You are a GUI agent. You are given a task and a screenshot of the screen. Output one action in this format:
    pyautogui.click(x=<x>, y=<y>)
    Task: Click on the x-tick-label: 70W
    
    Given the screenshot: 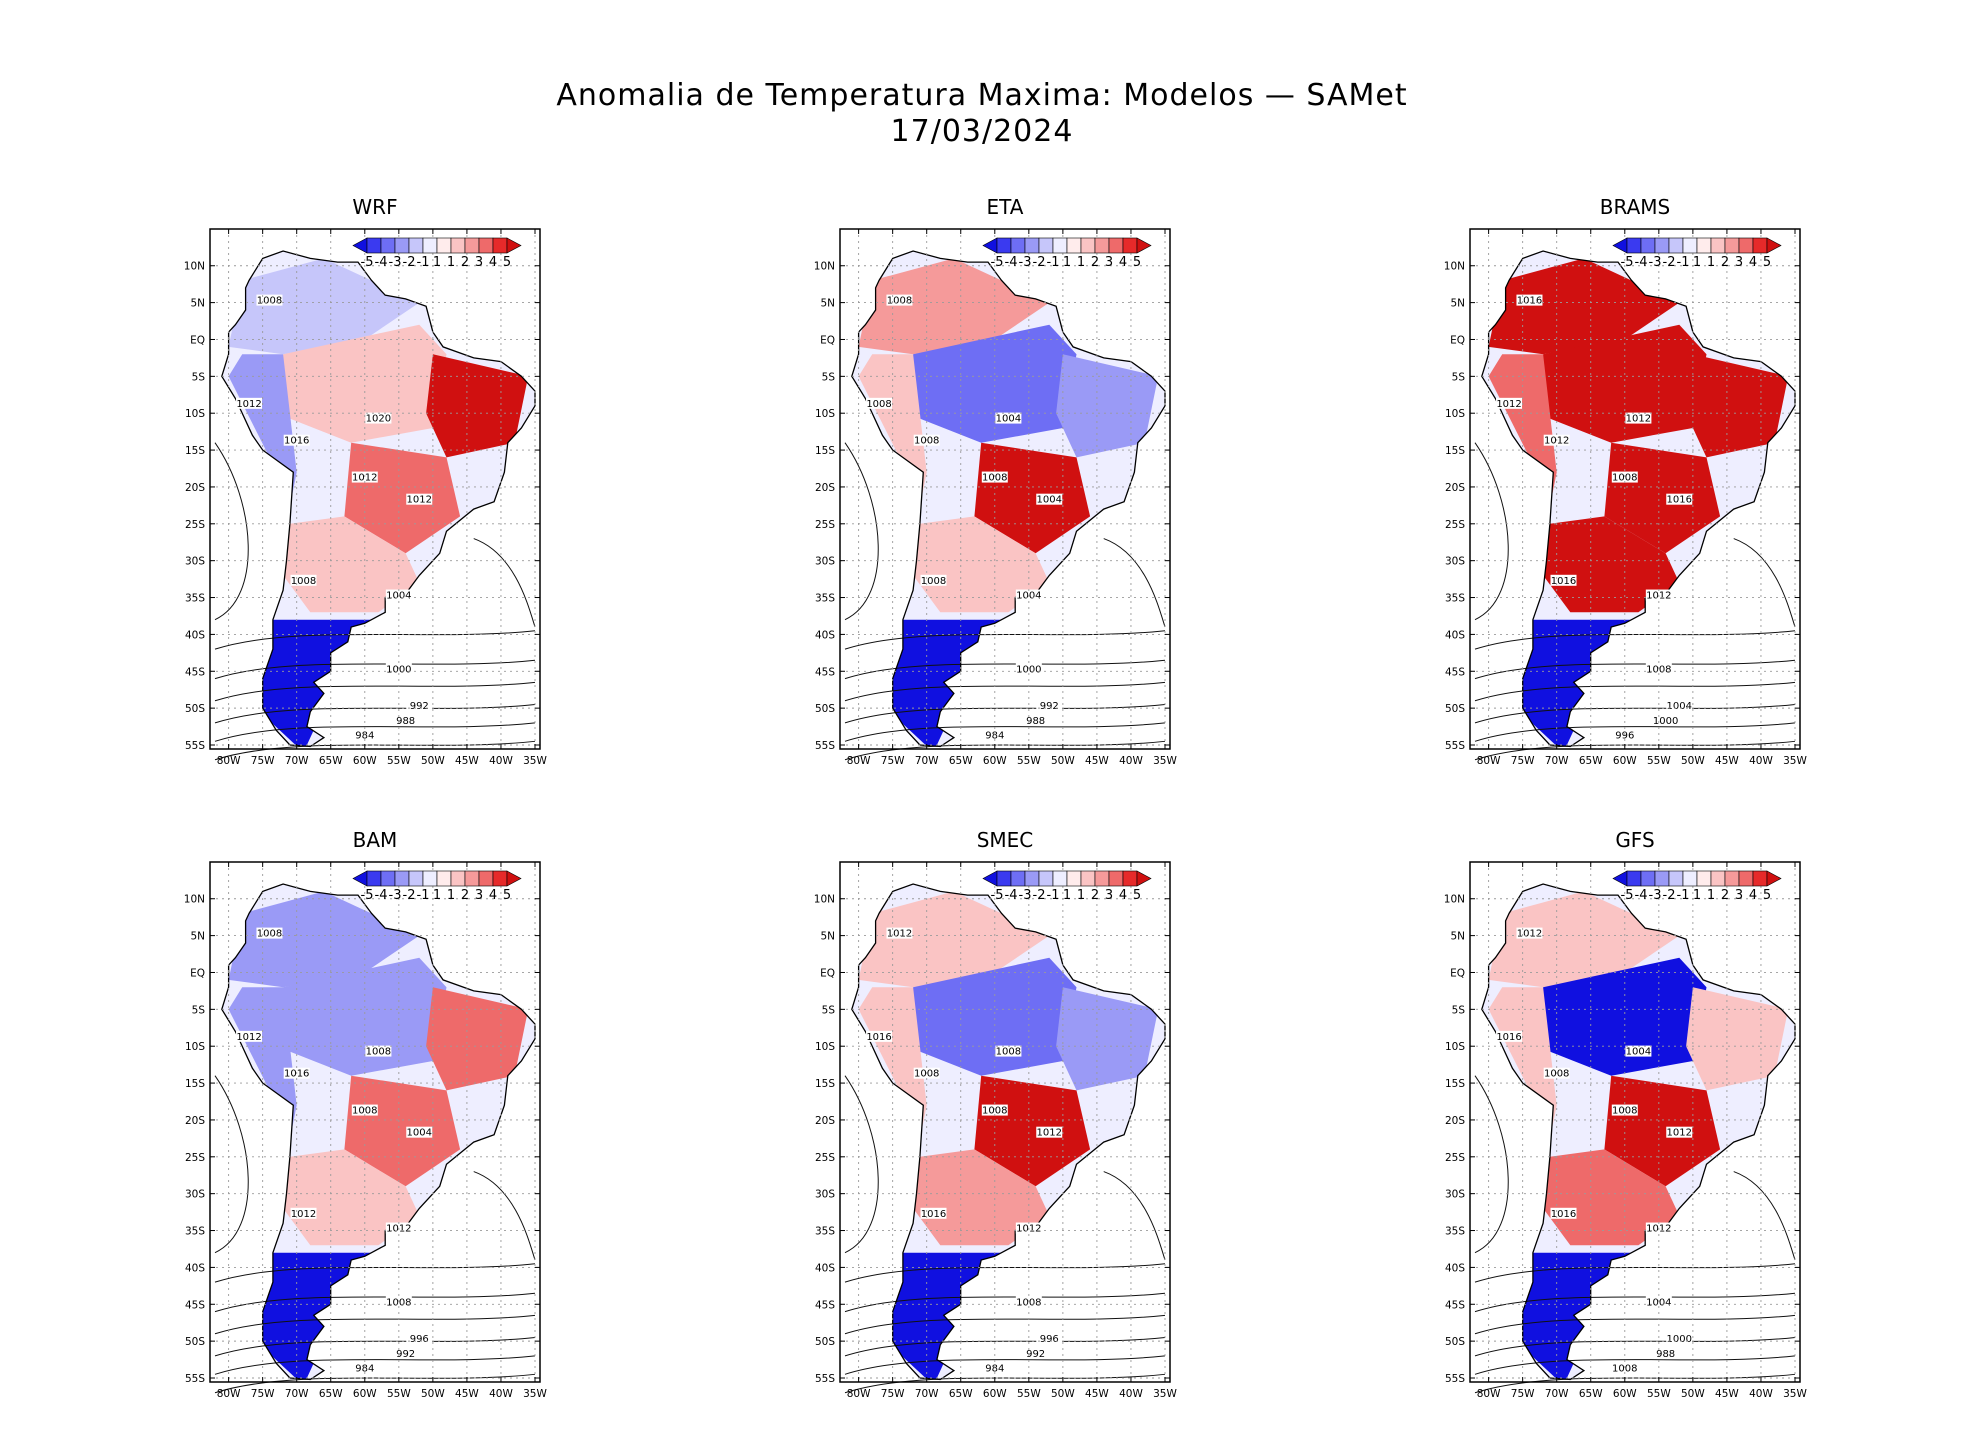 What is the action you would take?
    pyautogui.click(x=297, y=761)
    